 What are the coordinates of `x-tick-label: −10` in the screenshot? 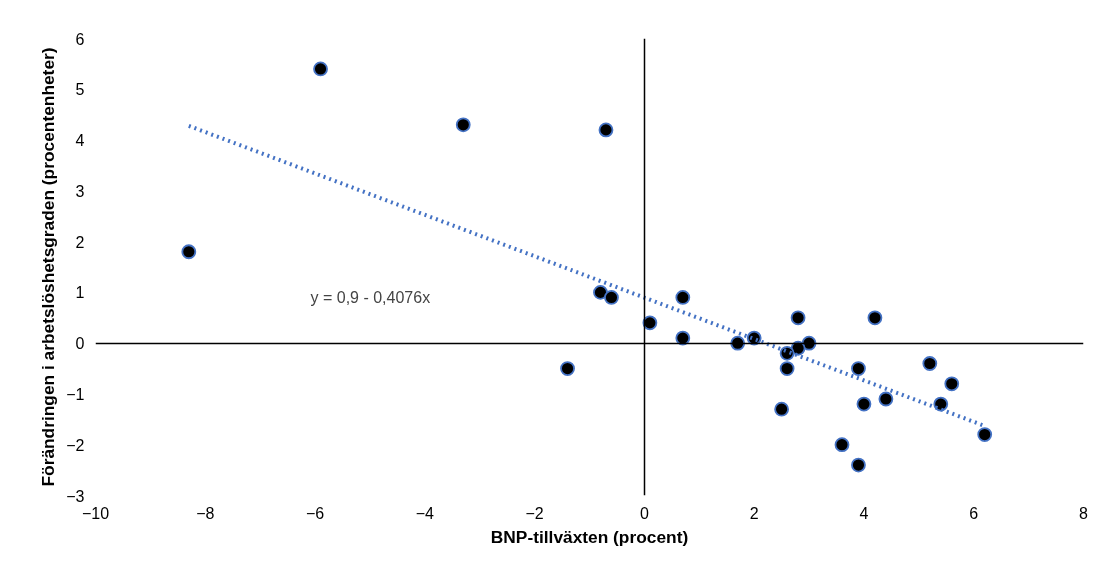 It's located at (95, 513).